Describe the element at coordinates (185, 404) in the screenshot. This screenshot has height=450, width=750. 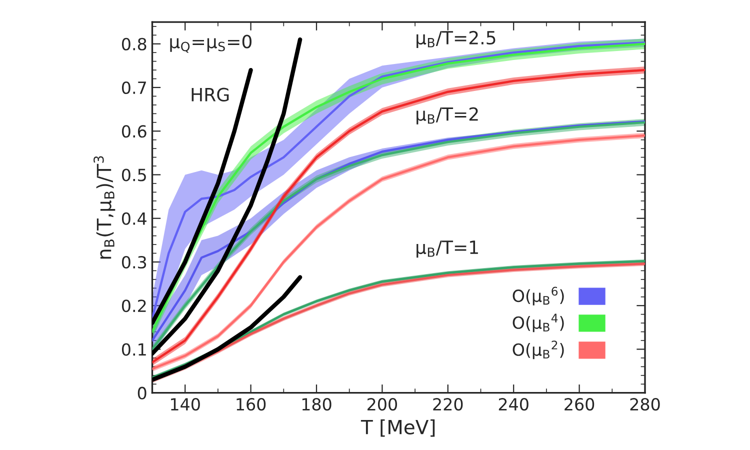
I see `x-tick-label: 140` at that location.